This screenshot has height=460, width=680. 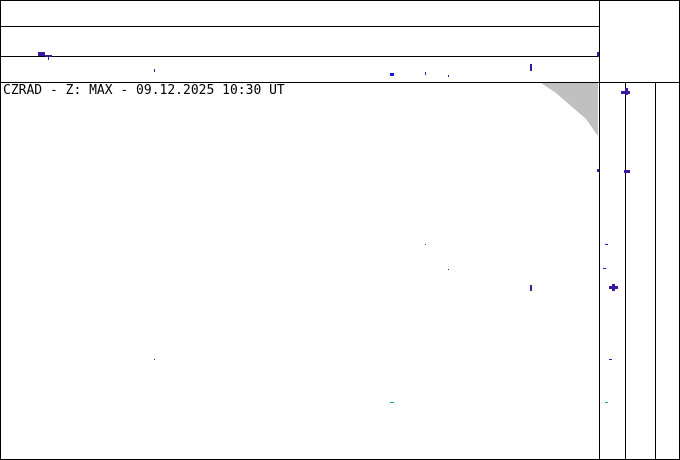 What do you see at coordinates (340, 82) in the screenshot?
I see `map-top-border` at bounding box center [340, 82].